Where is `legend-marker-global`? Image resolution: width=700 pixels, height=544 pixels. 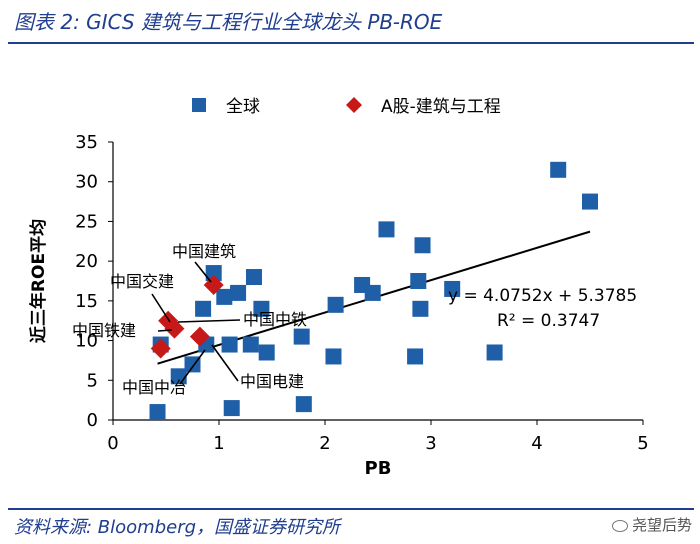 legend-marker-global is located at coordinates (199, 105).